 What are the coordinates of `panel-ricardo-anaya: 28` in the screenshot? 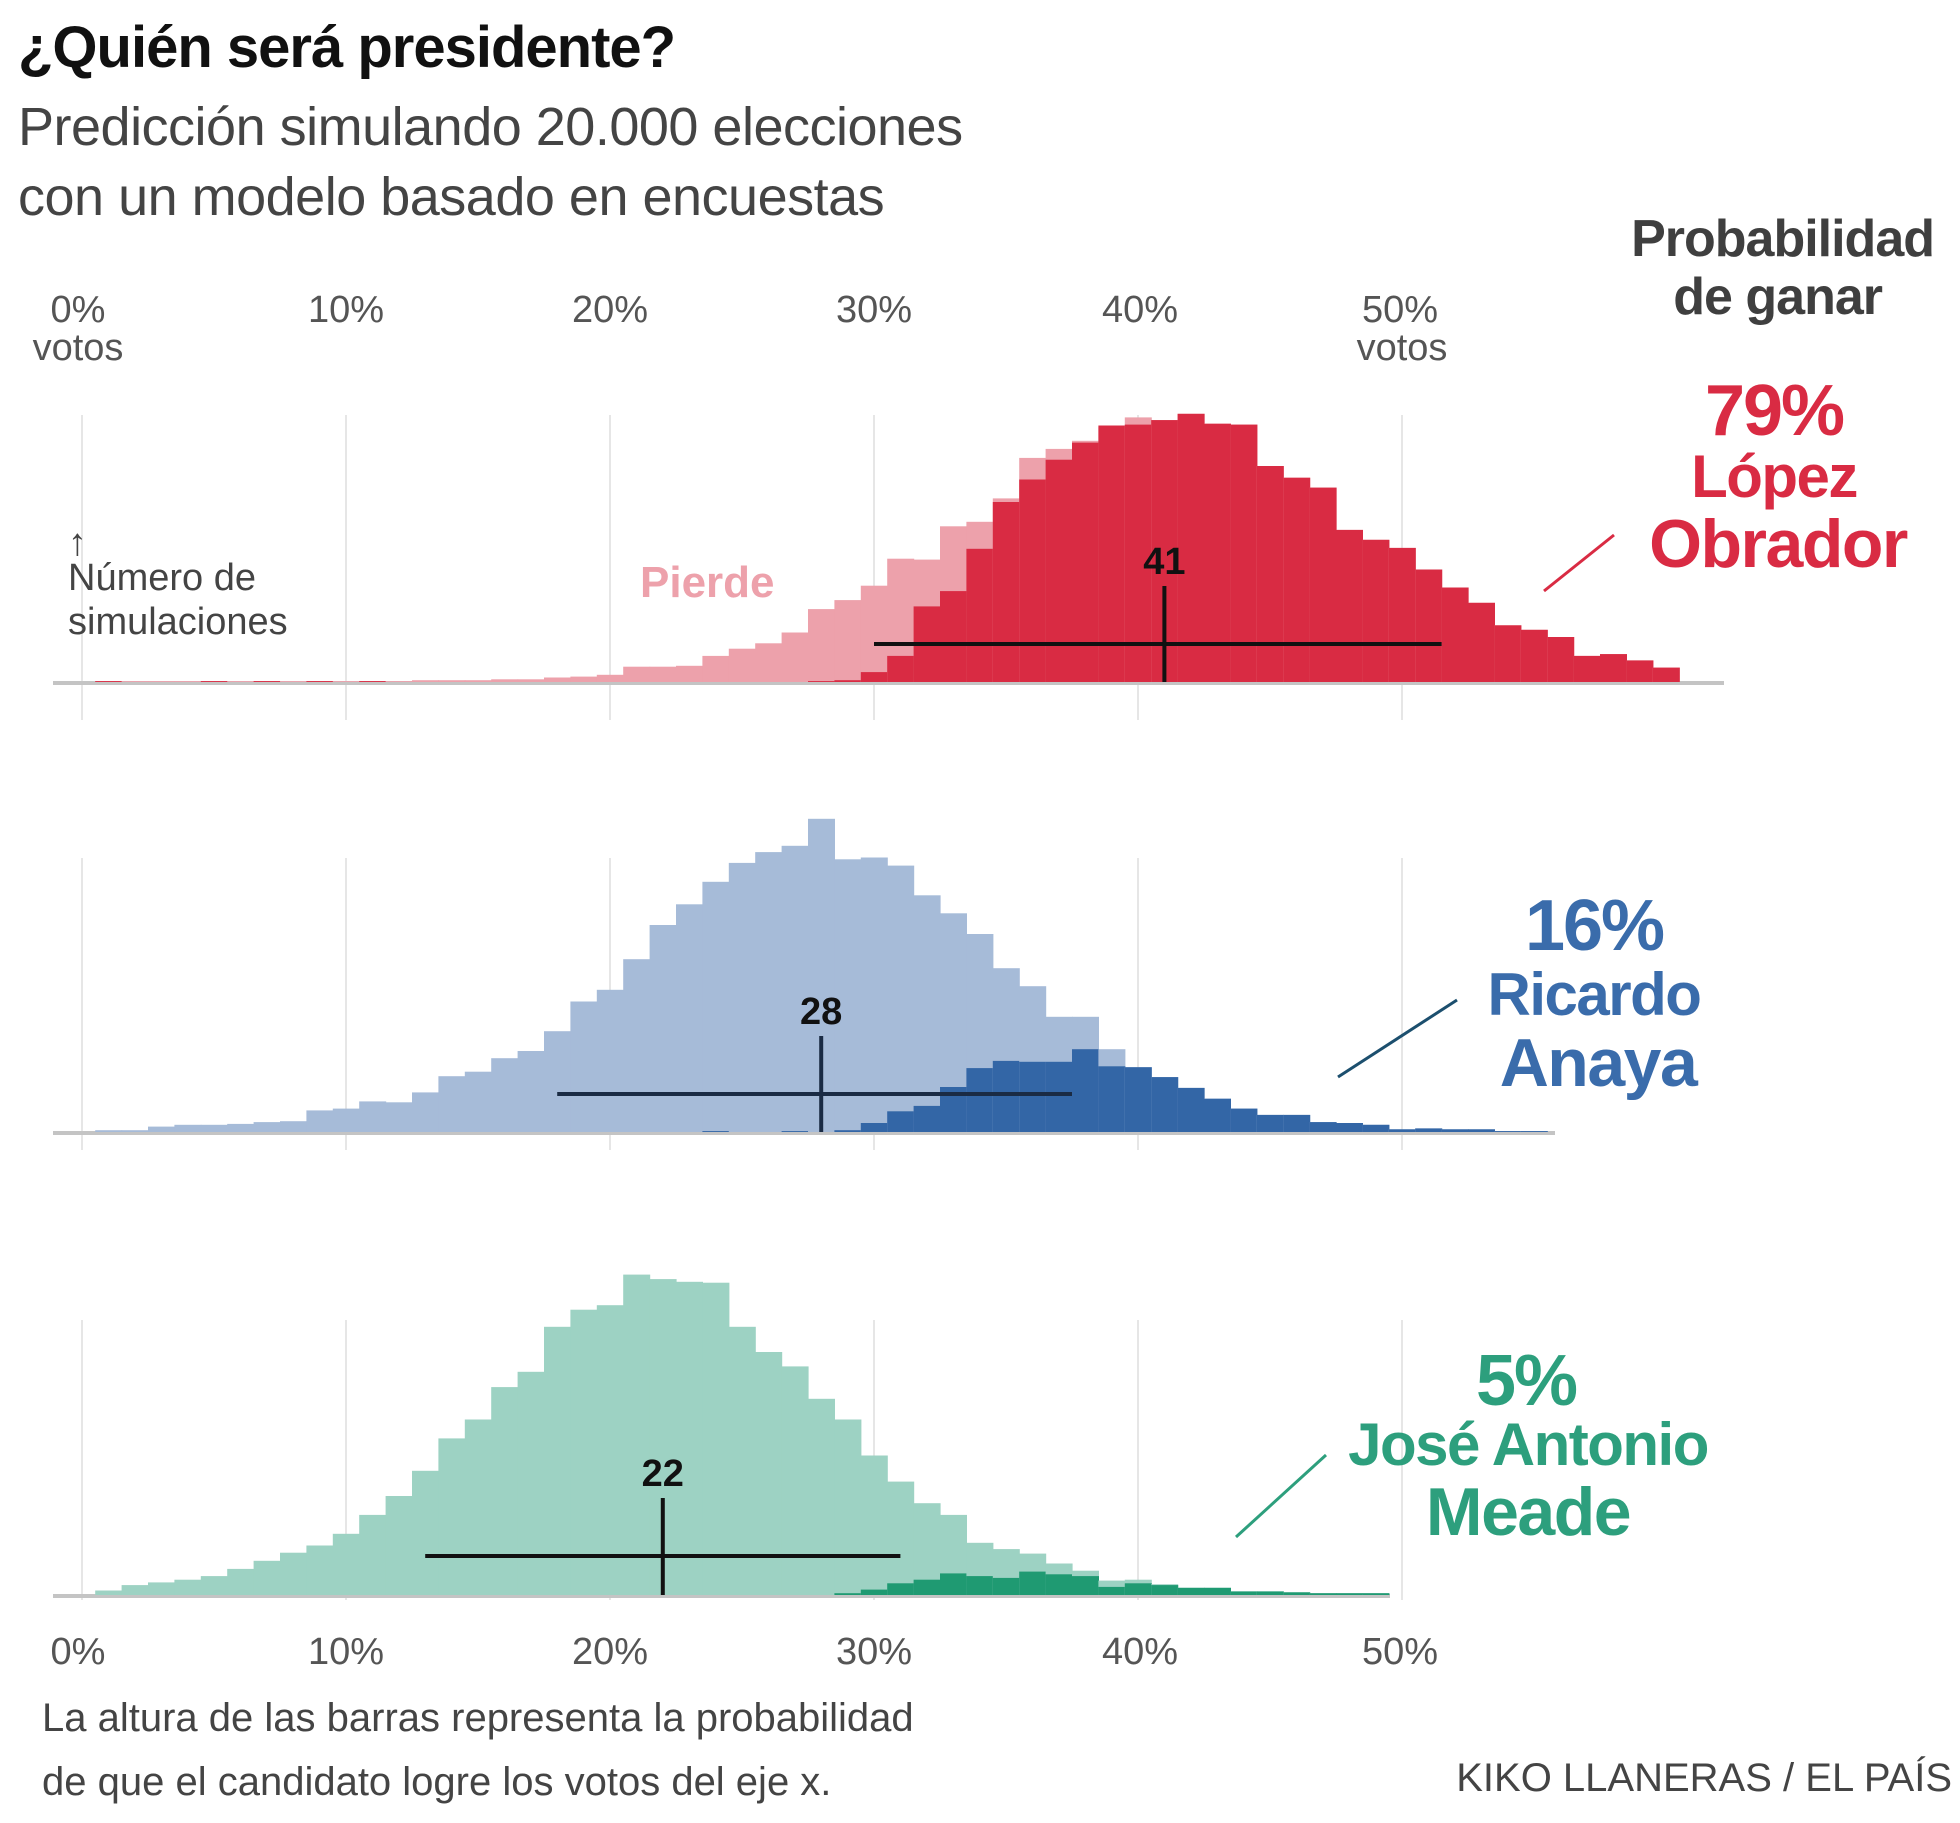 It's located at (804, 976).